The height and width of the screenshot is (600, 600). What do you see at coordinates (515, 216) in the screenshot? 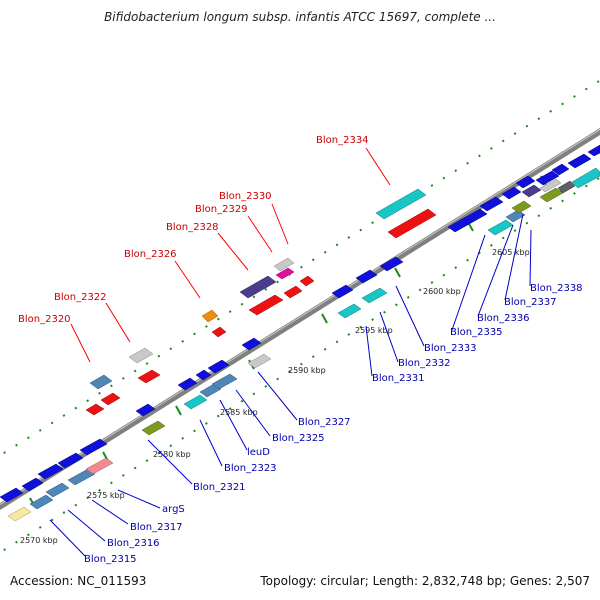
I see `gene-blon-2336-b` at bounding box center [515, 216].